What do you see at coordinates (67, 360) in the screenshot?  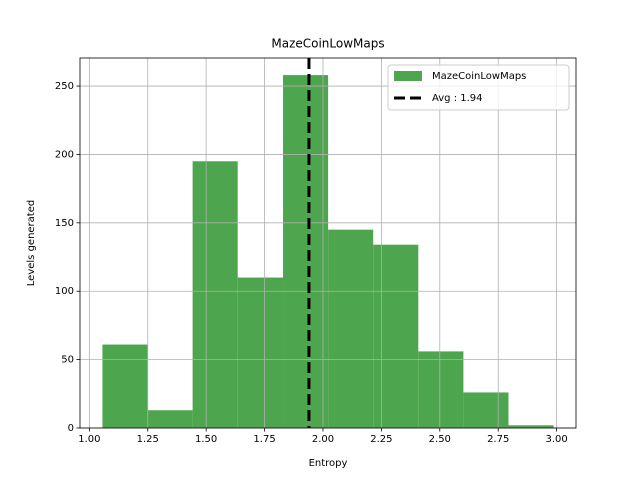 I see `y-tick-label: 50` at bounding box center [67, 360].